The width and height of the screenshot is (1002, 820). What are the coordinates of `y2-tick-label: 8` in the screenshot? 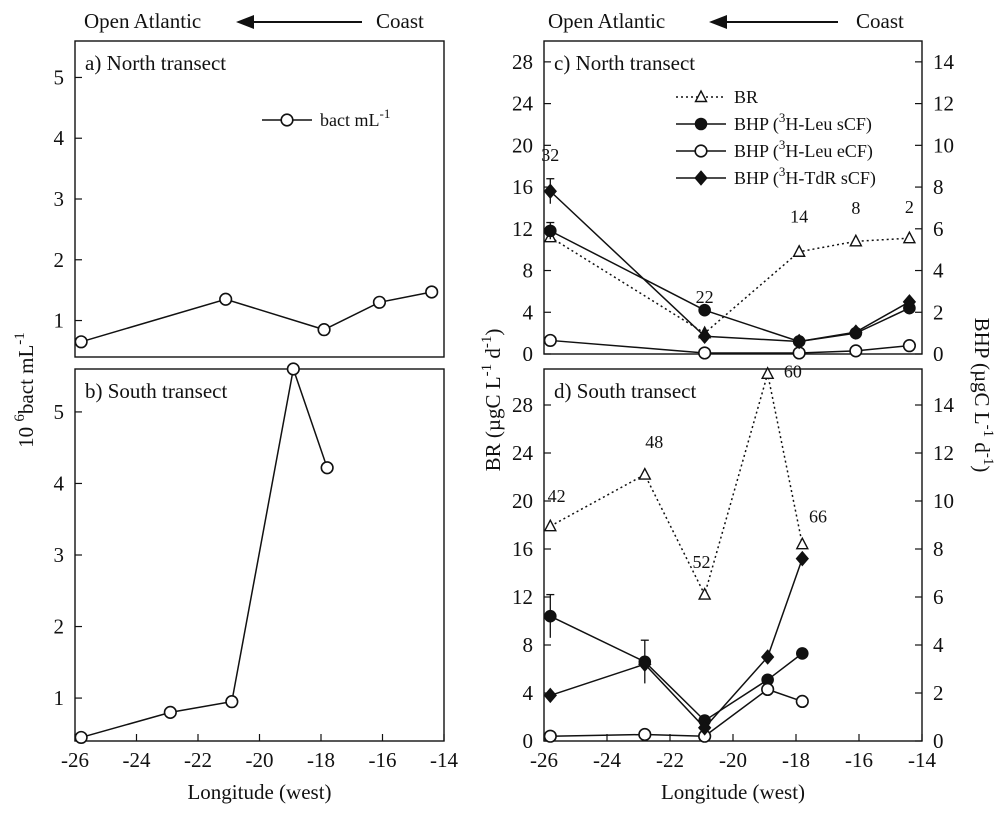 It's located at (938, 549).